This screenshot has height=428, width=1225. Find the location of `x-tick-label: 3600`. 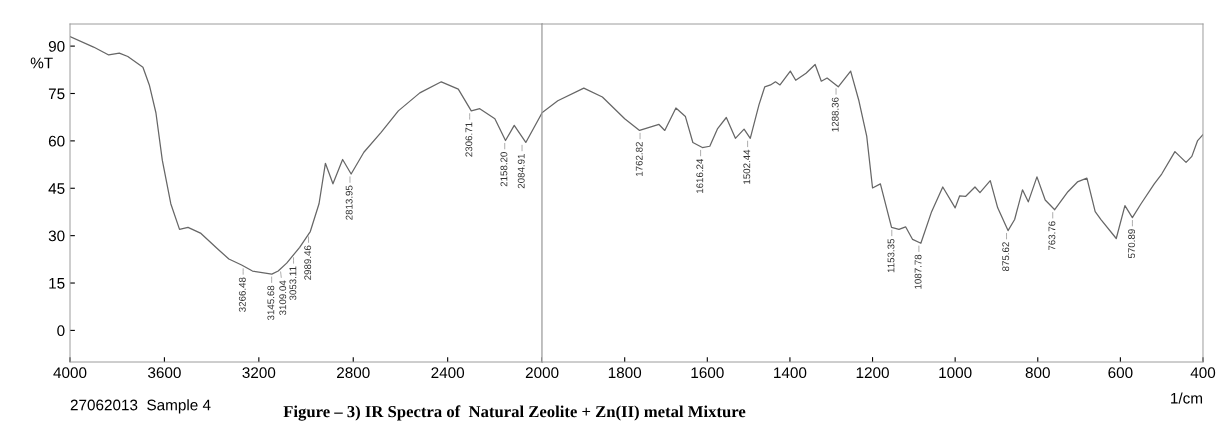

x-tick-label: 3600 is located at coordinates (164, 373).